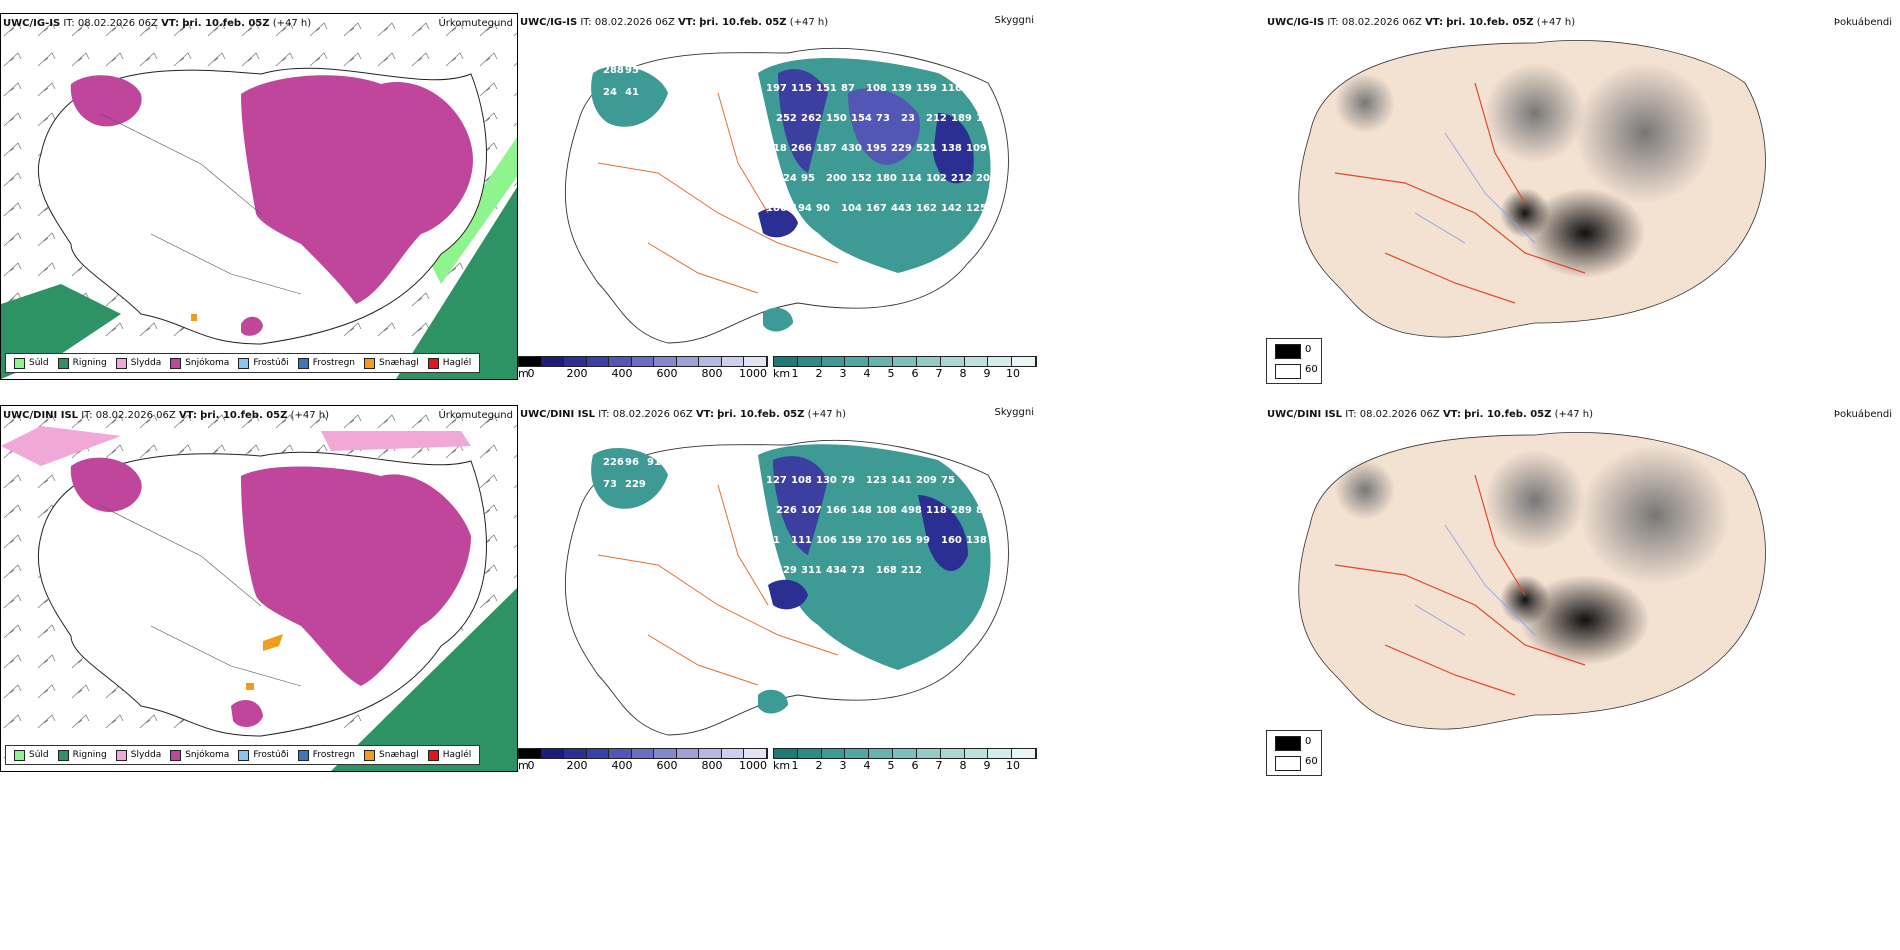 This screenshot has height=950, width=1900. I want to click on visibility-value-label: 151, so click(826, 88).